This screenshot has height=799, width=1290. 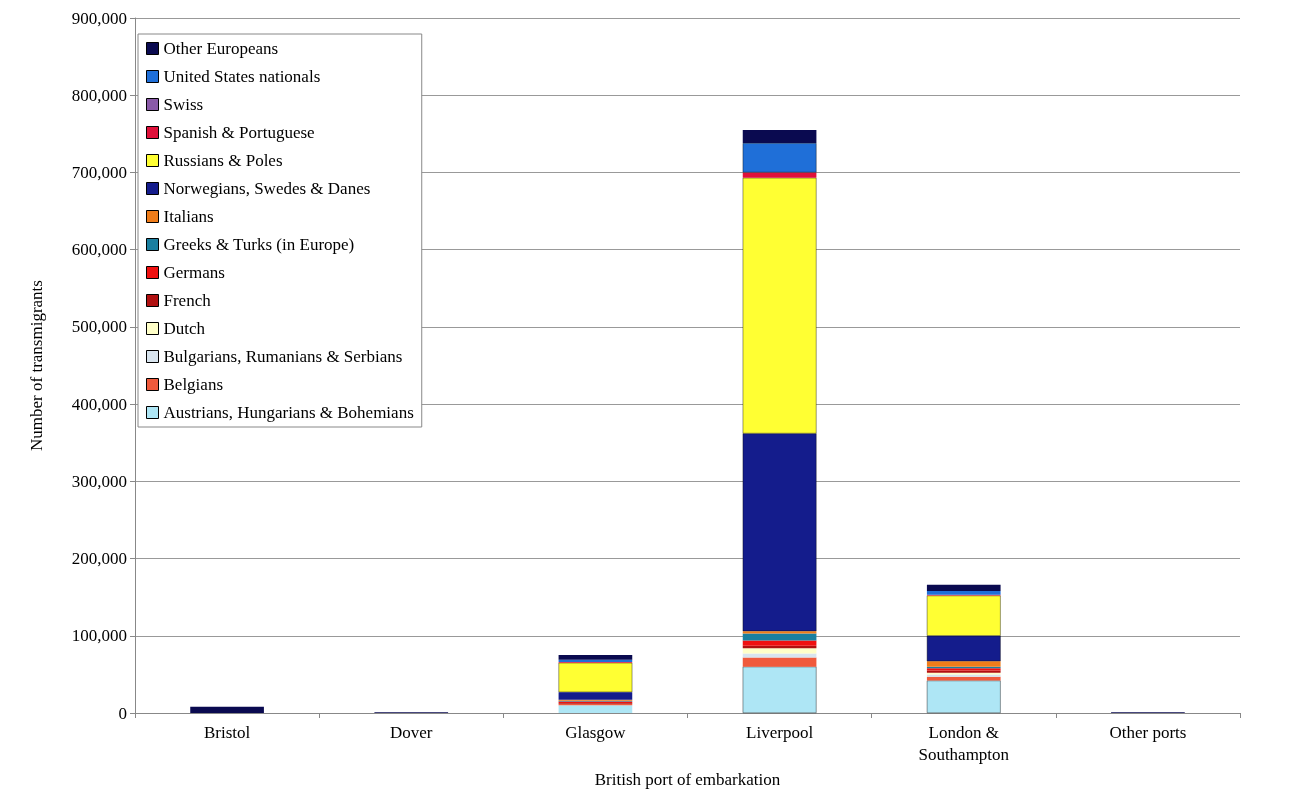 I want to click on legend-label: Dutch, so click(x=184, y=328).